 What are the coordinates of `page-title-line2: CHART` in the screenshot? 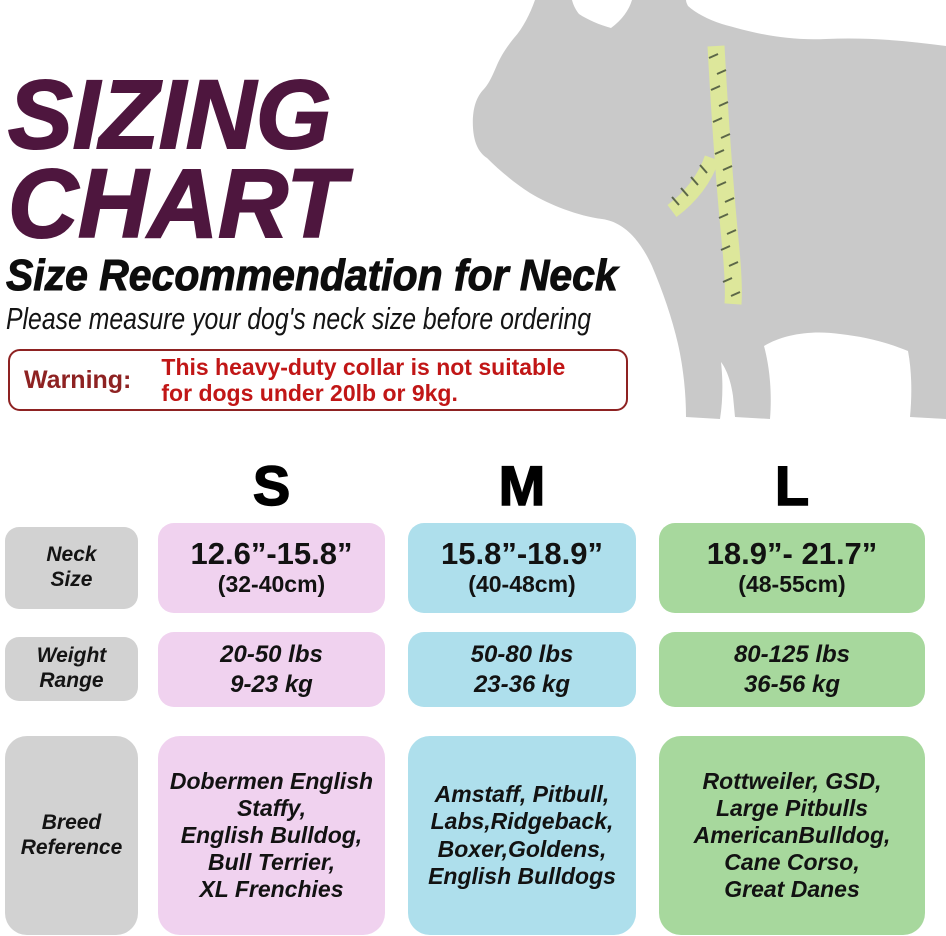 It's located at (177, 204).